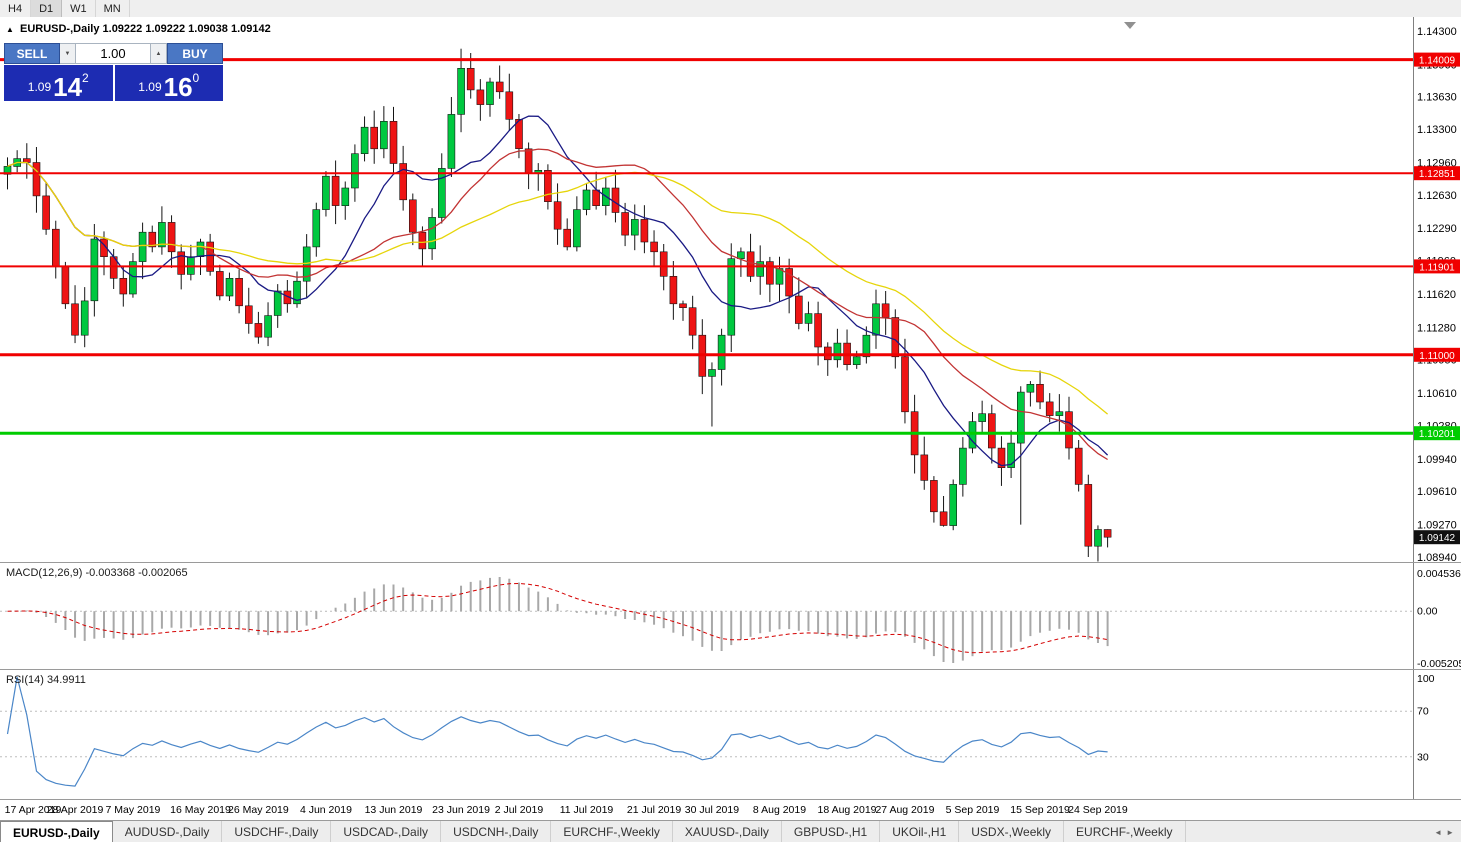  I want to click on svg-text: 1.11000, so click(1437, 356).